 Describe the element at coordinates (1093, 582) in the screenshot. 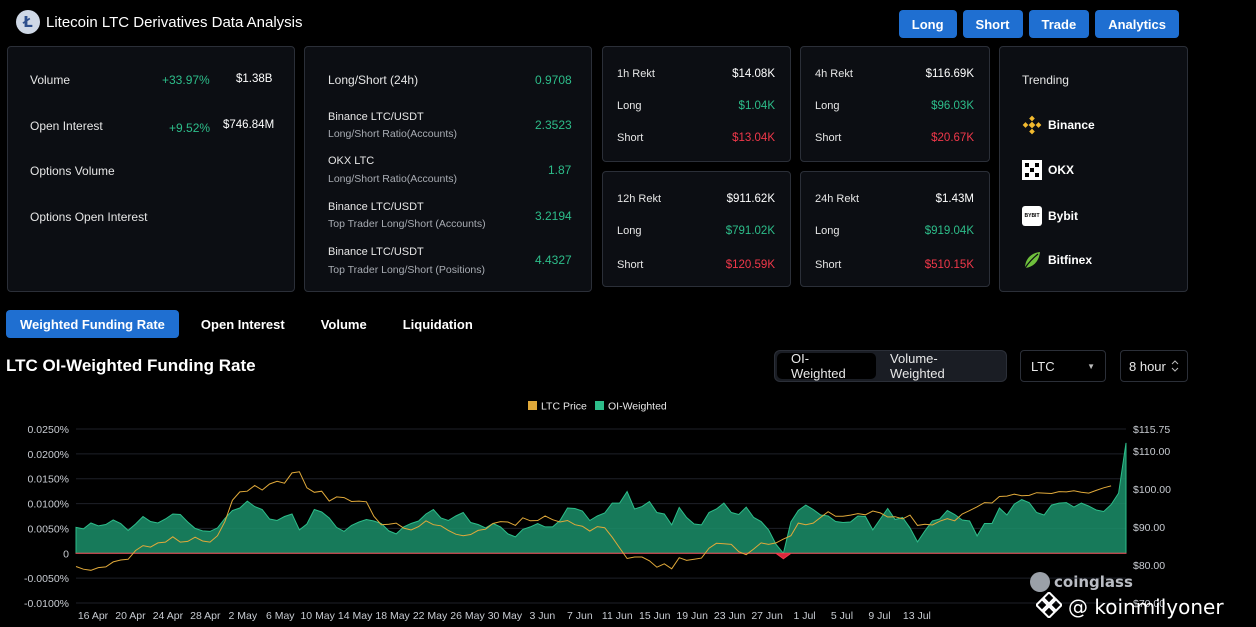

I see `coinglass-wordmark: coinglass` at that location.